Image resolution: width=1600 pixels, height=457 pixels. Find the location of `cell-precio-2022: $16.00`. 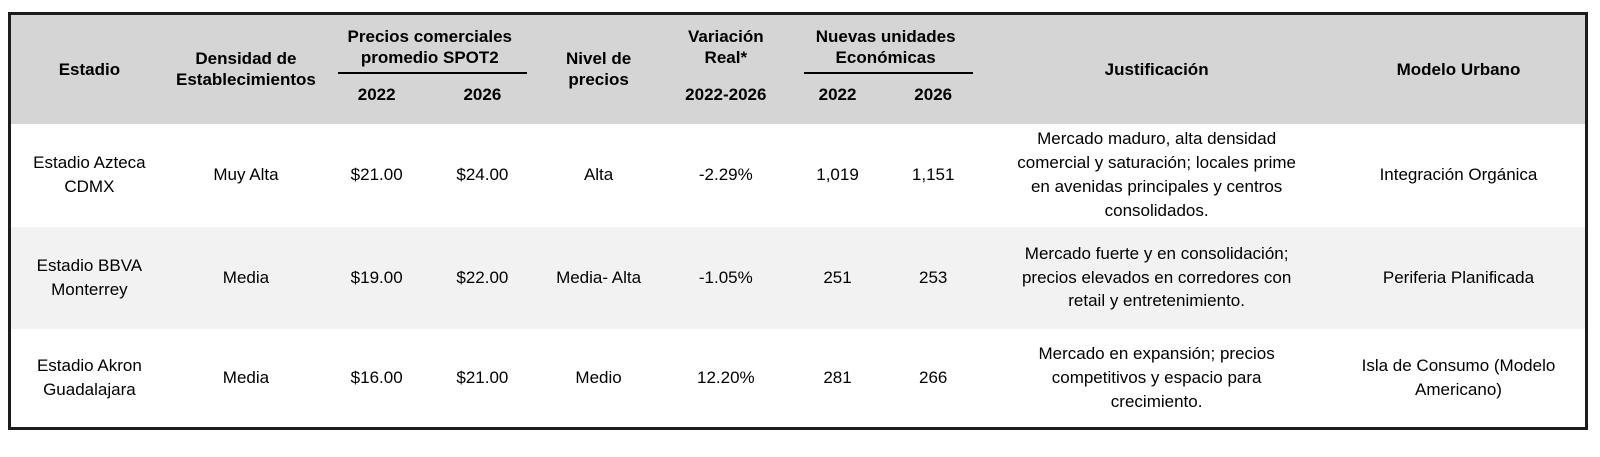

cell-precio-2022: $16.00 is located at coordinates (377, 378).